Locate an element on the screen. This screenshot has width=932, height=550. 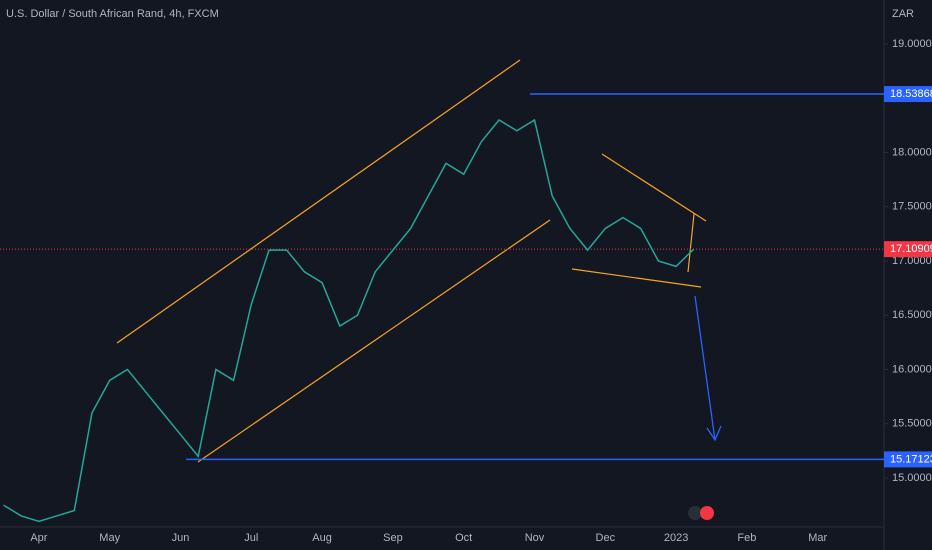
last-price-tag is located at coordinates (908, 249).